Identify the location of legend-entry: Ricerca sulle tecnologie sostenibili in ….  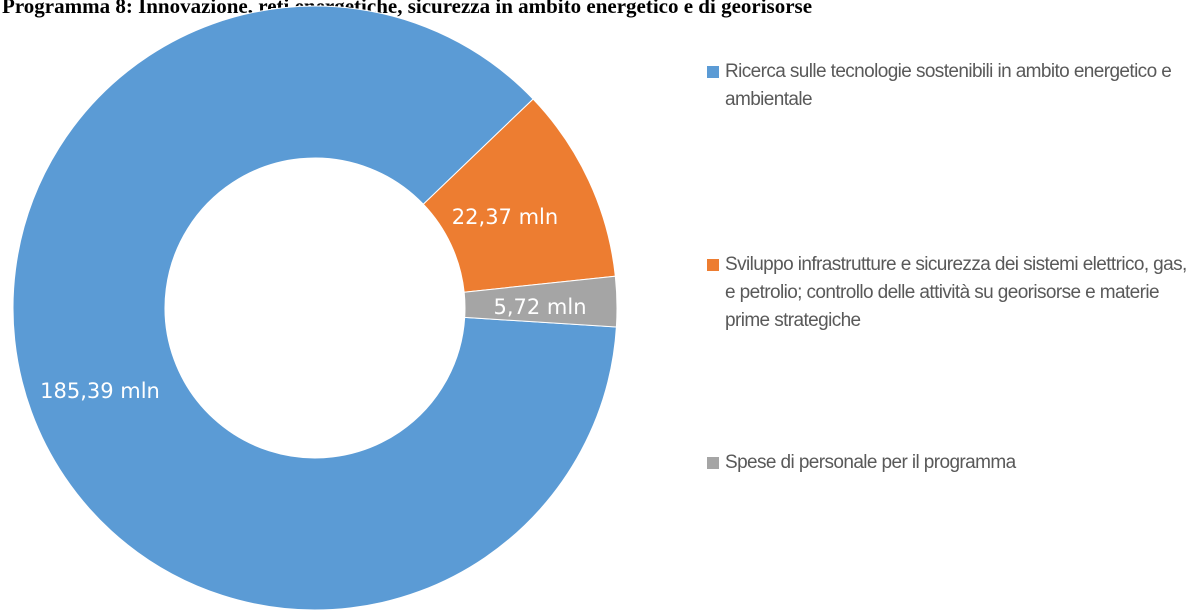
(952, 86).